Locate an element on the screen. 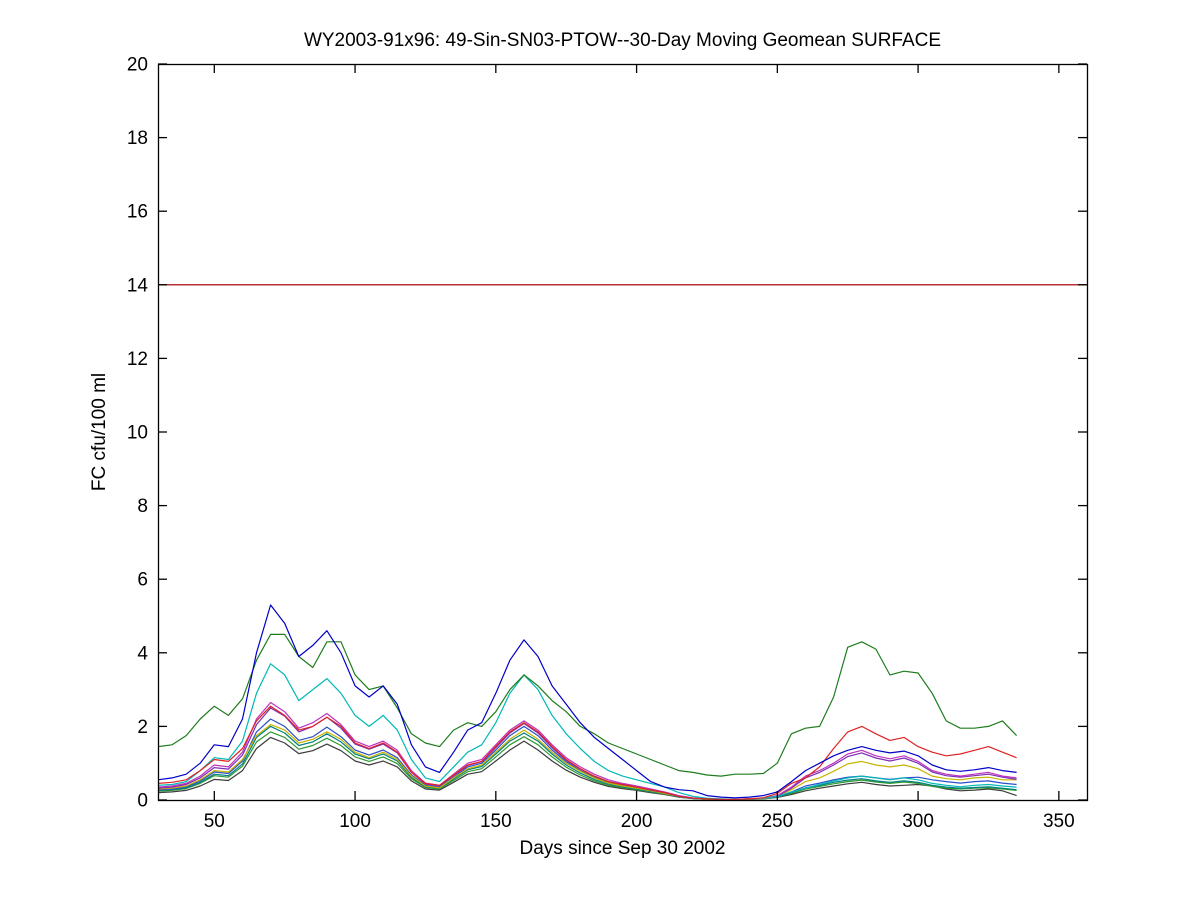 The height and width of the screenshot is (900, 1200). series-line-magenta is located at coordinates (587, 750).